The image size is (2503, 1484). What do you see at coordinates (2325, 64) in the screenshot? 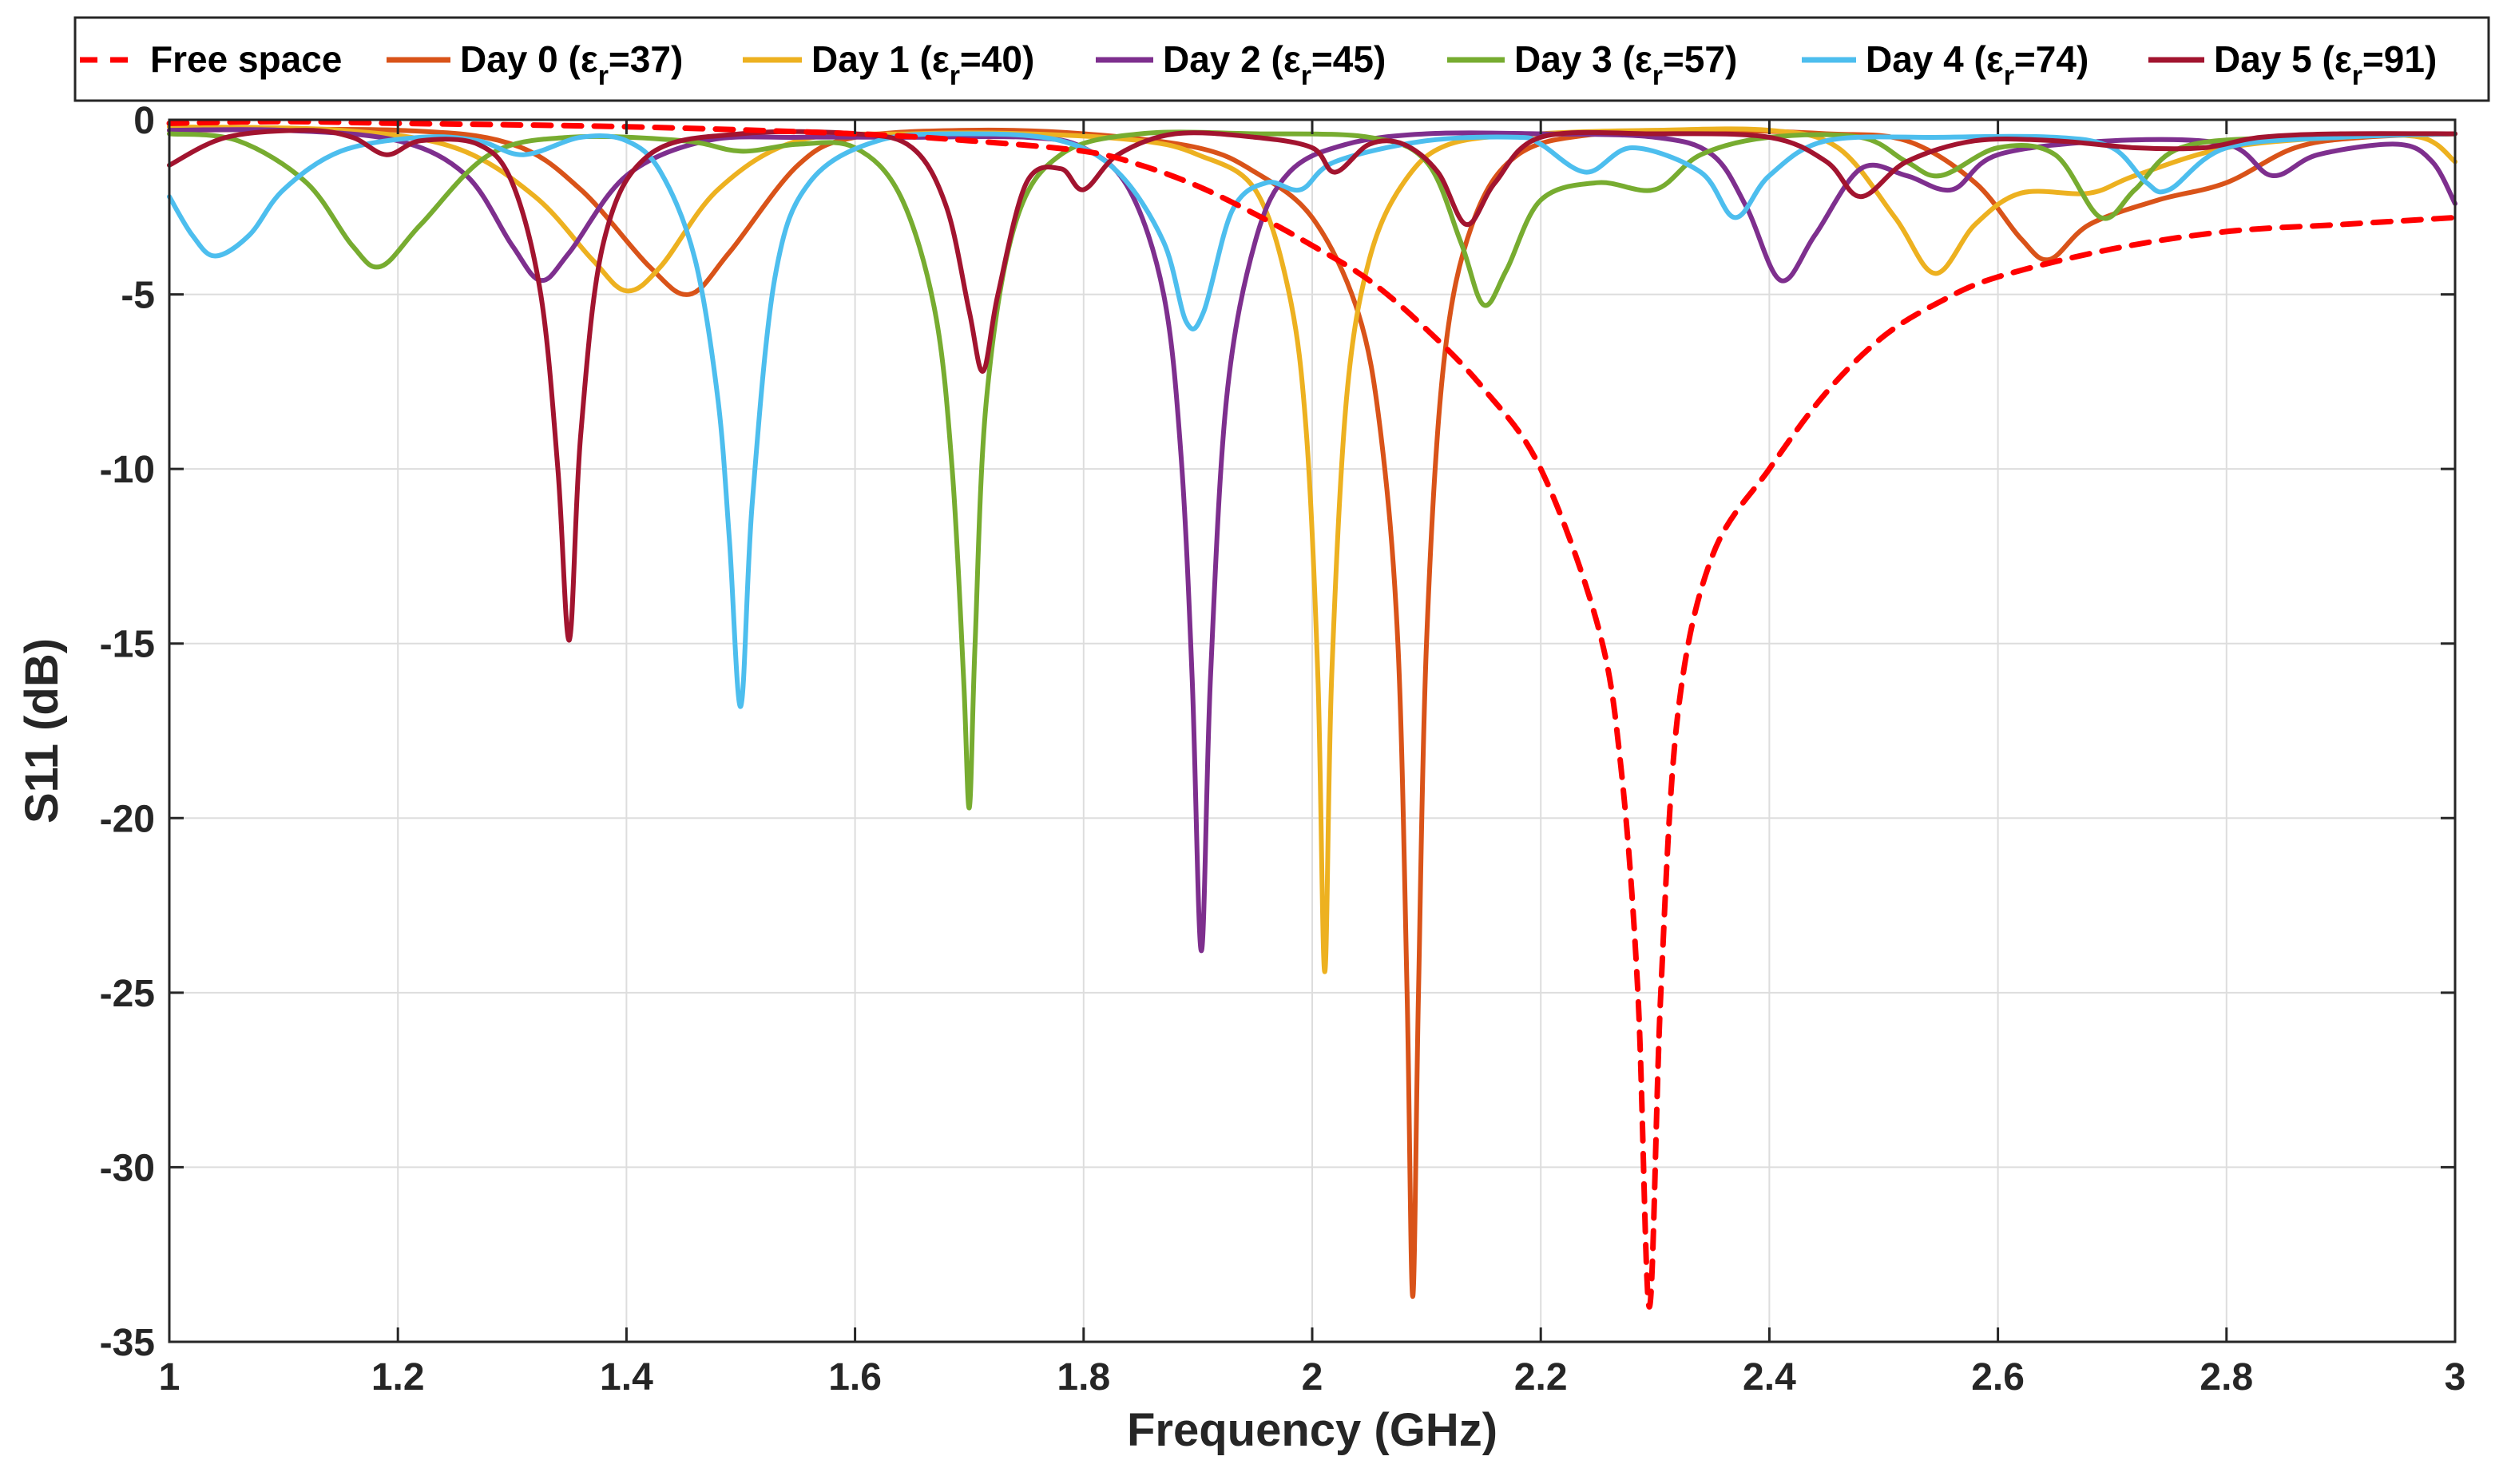
I see `legend-label-6: Day 5 (εr=91)` at bounding box center [2325, 64].